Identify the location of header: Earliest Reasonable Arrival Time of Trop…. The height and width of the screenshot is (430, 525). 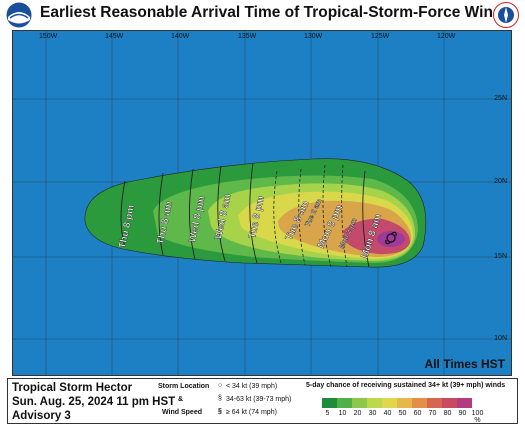
(262, 15).